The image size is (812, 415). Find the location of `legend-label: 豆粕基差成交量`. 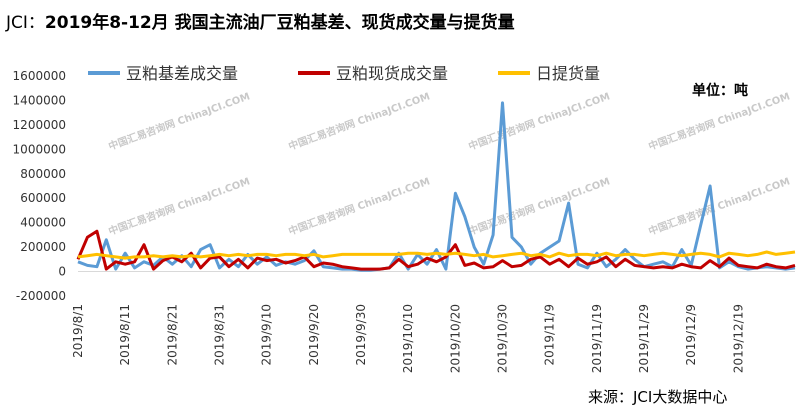

legend-label: 豆粕基差成交量 is located at coordinates (182, 73).